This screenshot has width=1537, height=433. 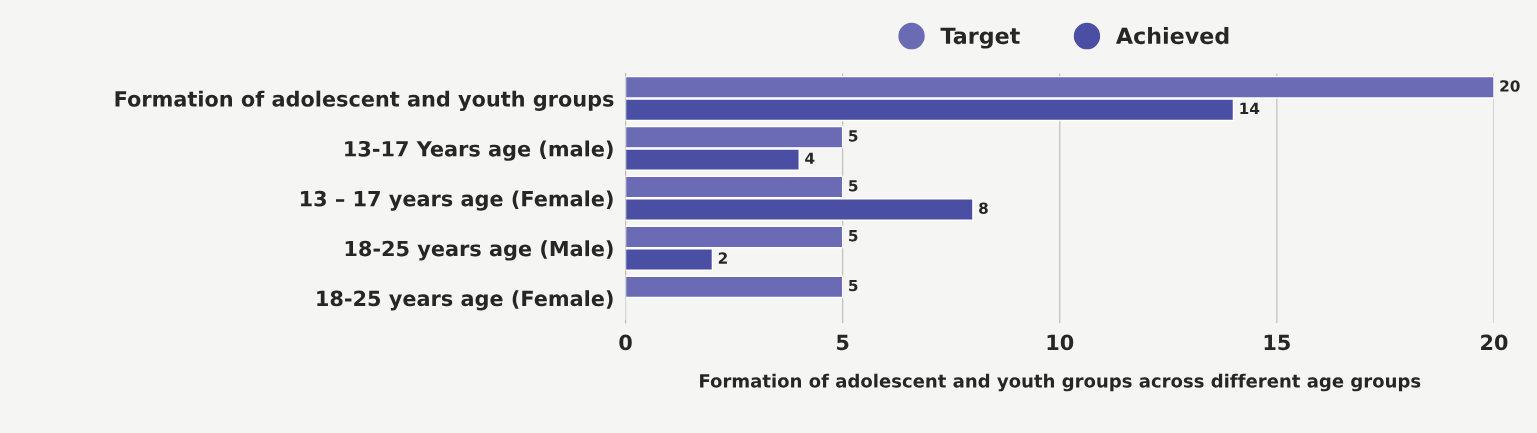 I want to click on legend-label: Achieved, so click(x=1172, y=35).